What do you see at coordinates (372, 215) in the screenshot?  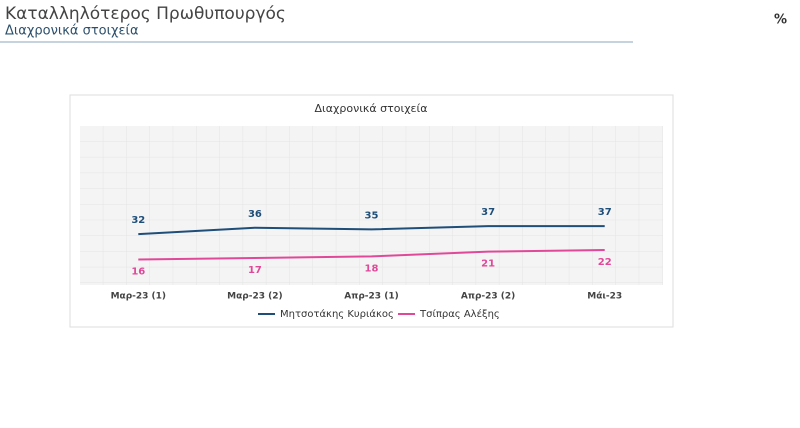 I see `data-label: 35` at bounding box center [372, 215].